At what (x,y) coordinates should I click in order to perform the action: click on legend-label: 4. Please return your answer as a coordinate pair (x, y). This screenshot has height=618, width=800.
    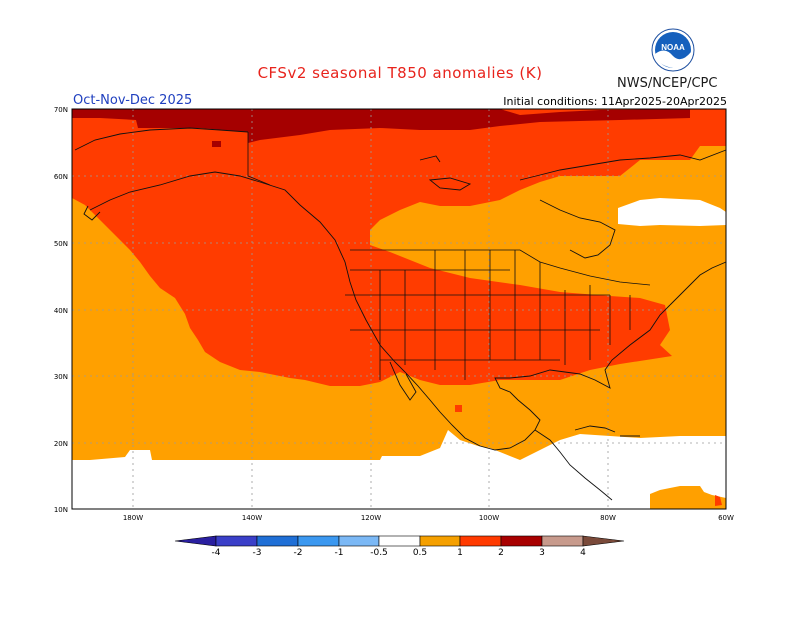
    Looking at the image, I should click on (583, 553).